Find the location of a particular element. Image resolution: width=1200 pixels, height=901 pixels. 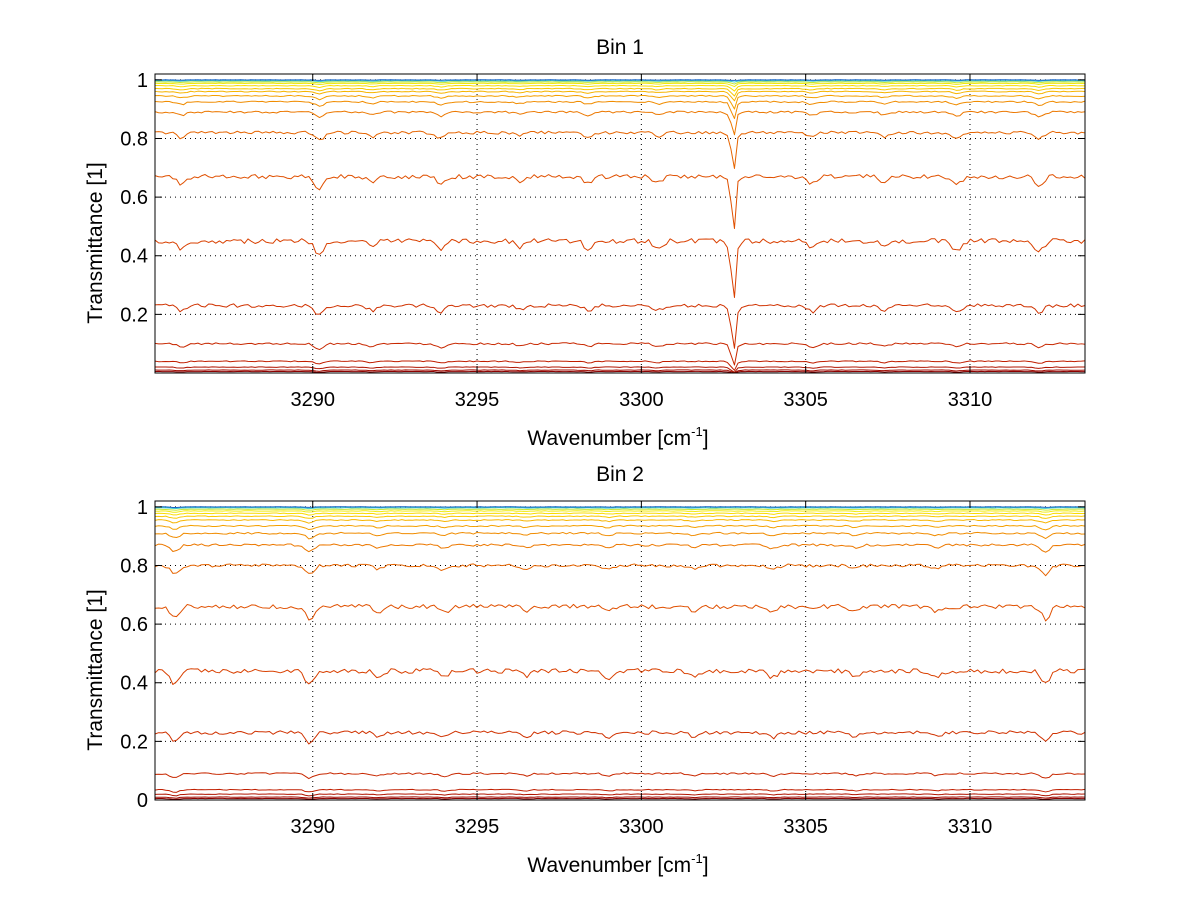

chart-title: Bin 2 is located at coordinates (620, 474).